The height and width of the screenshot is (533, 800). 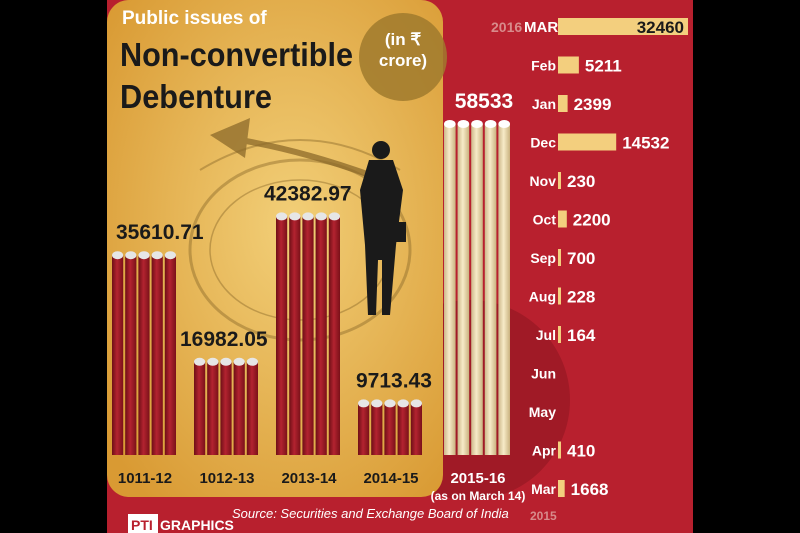 I want to click on annual-category-label: 2014-15, so click(x=390, y=478).